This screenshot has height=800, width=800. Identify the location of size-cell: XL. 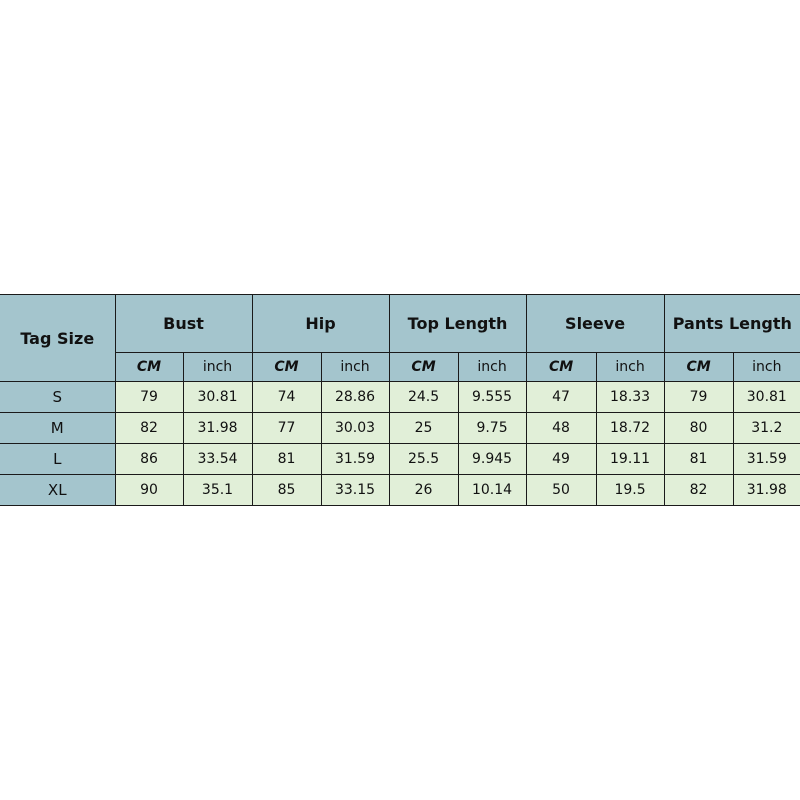
(58, 490).